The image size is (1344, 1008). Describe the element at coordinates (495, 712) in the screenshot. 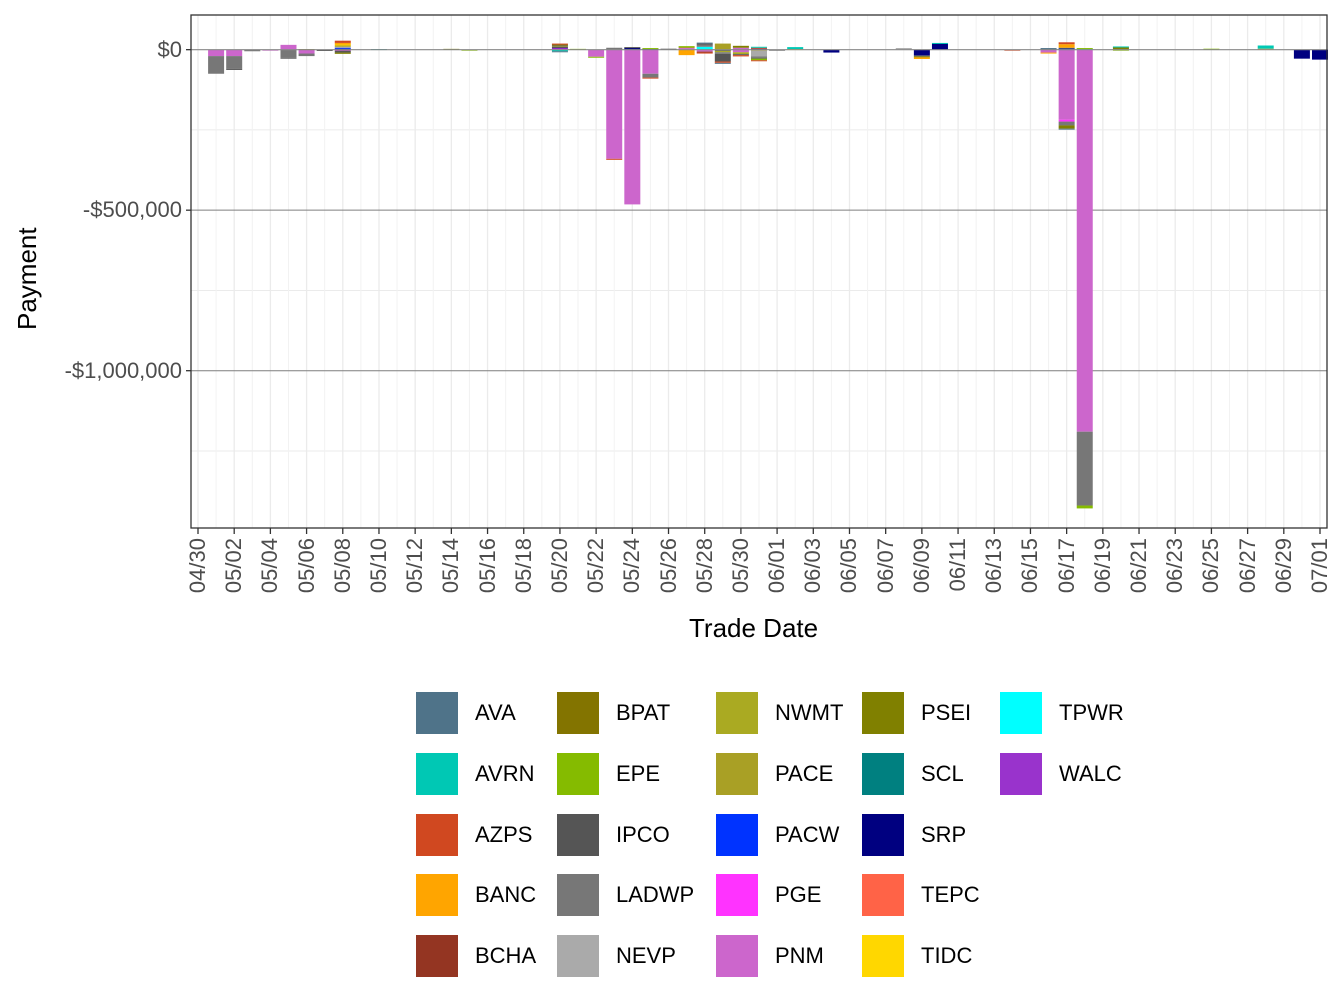

I see `legend-label: AVA` at that location.